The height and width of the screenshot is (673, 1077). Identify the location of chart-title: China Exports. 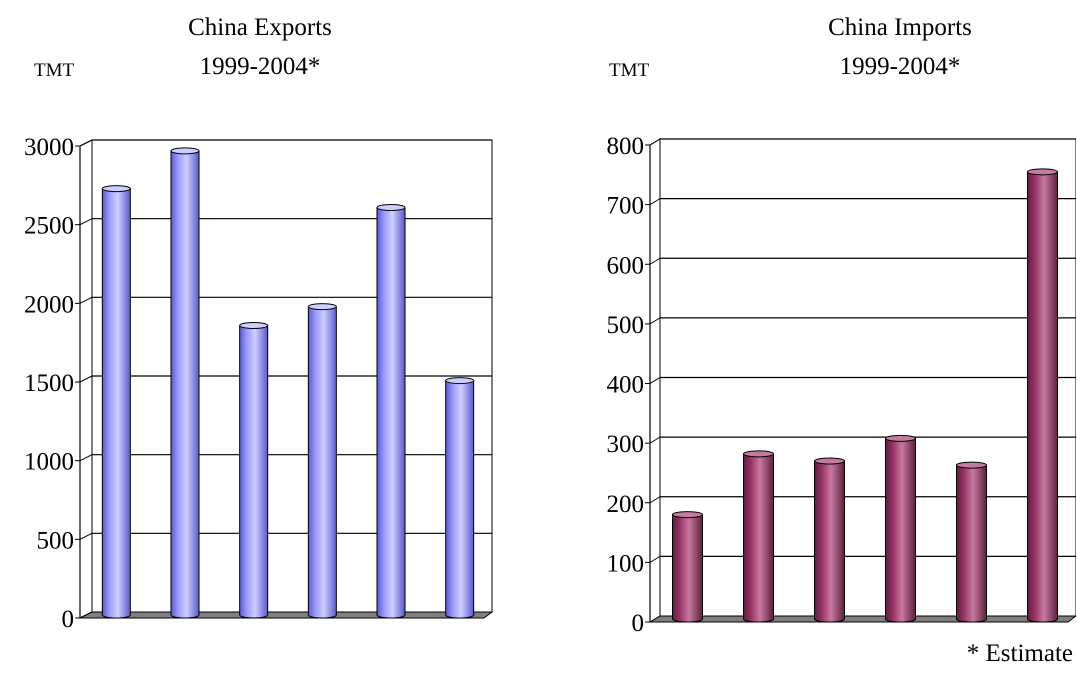
(260, 27).